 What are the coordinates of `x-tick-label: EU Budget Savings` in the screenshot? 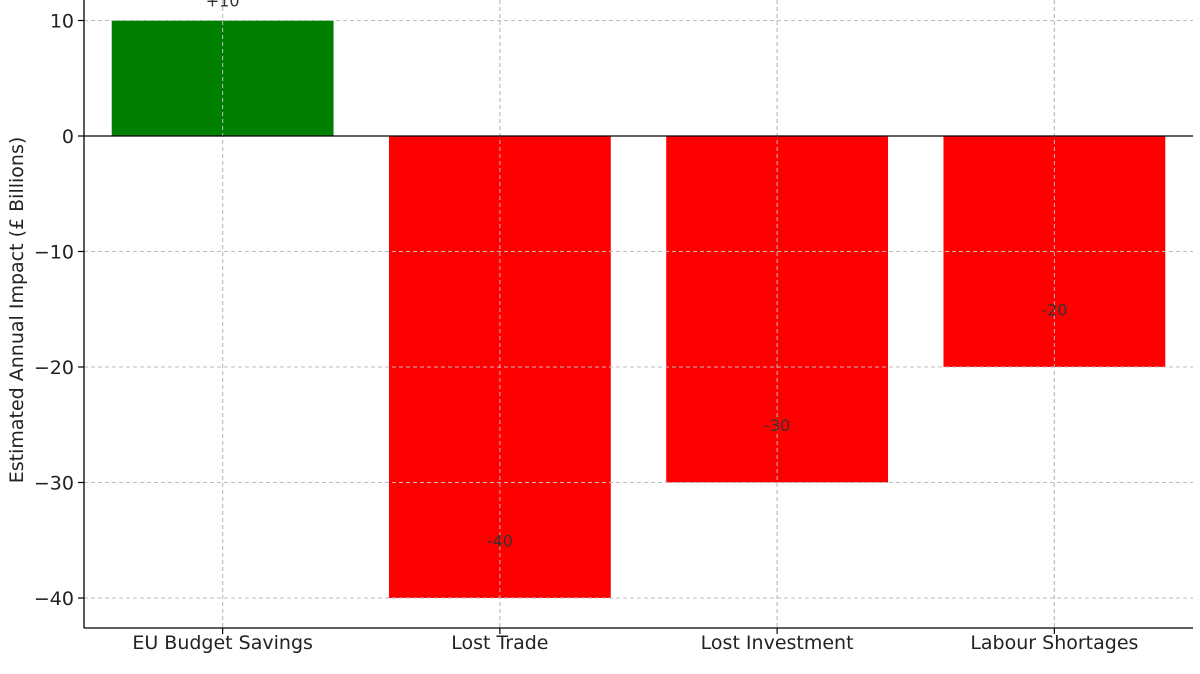 It's located at (222, 643).